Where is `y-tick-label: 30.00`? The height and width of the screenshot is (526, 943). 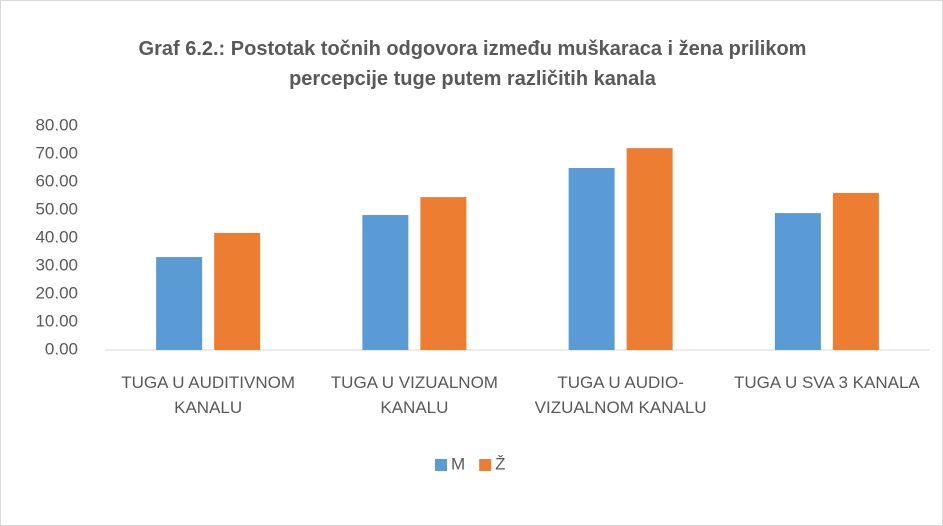
y-tick-label: 30.00 is located at coordinates (56, 264).